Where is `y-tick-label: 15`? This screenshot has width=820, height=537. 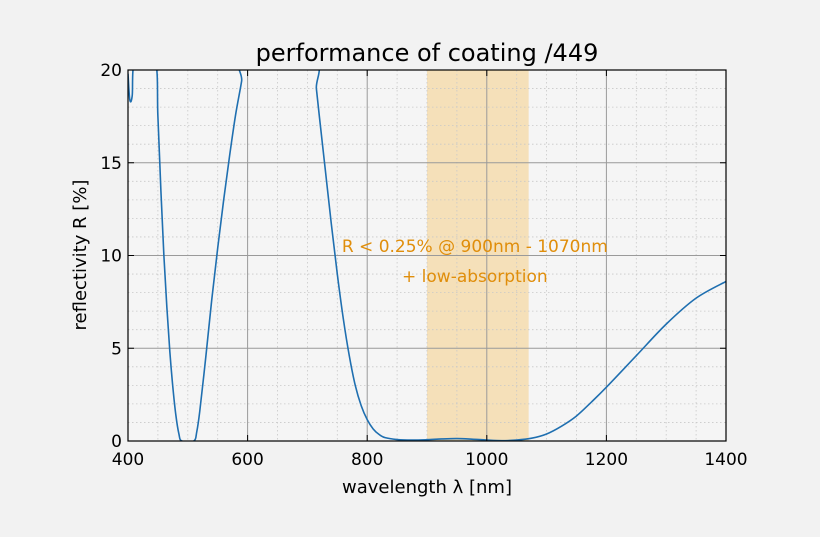 y-tick-label: 15 is located at coordinates (111, 164).